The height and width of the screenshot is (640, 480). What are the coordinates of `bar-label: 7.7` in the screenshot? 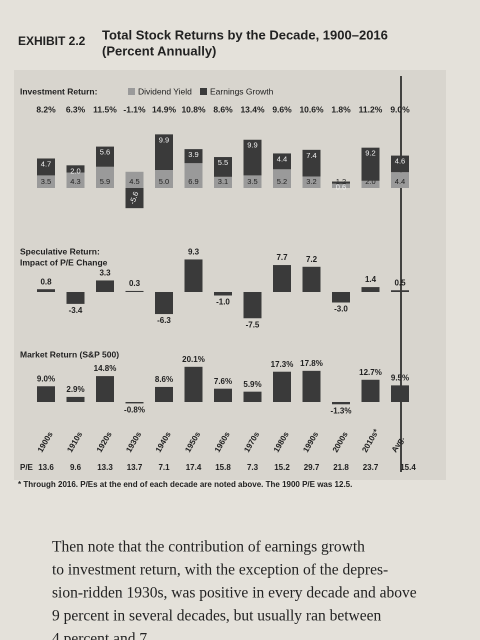 It's located at (282, 257).